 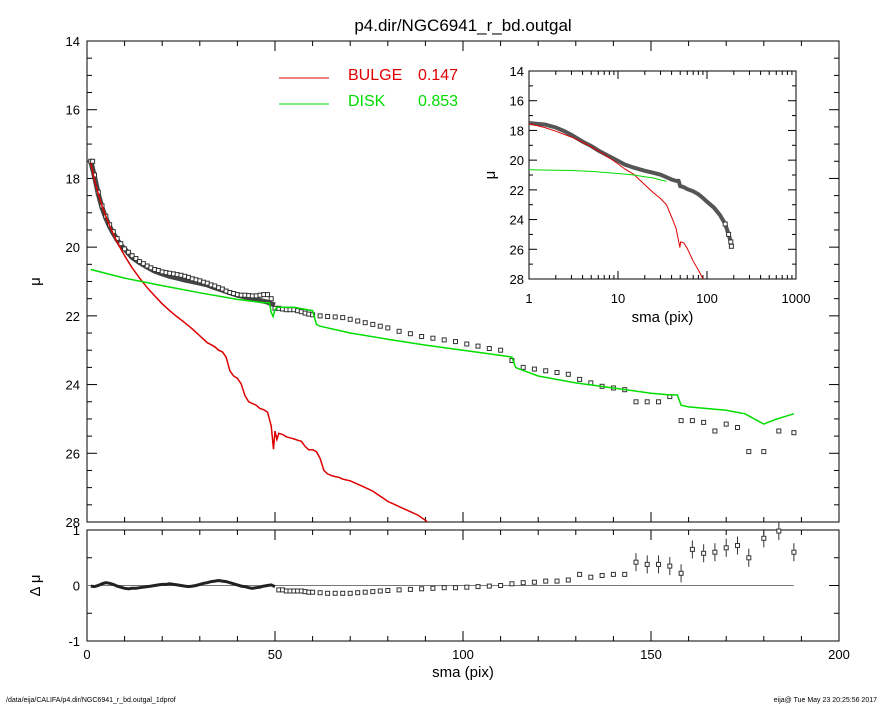 What do you see at coordinates (35, 585) in the screenshot?
I see `residual-y-axis-label: Δ μ` at bounding box center [35, 585].